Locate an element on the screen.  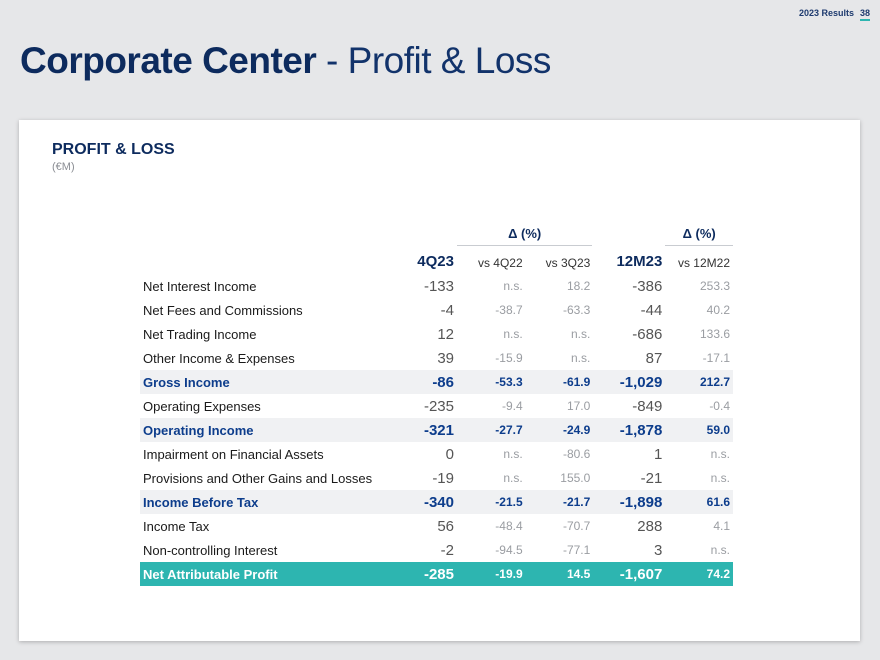
value-12m23: -21 is located at coordinates (651, 478).